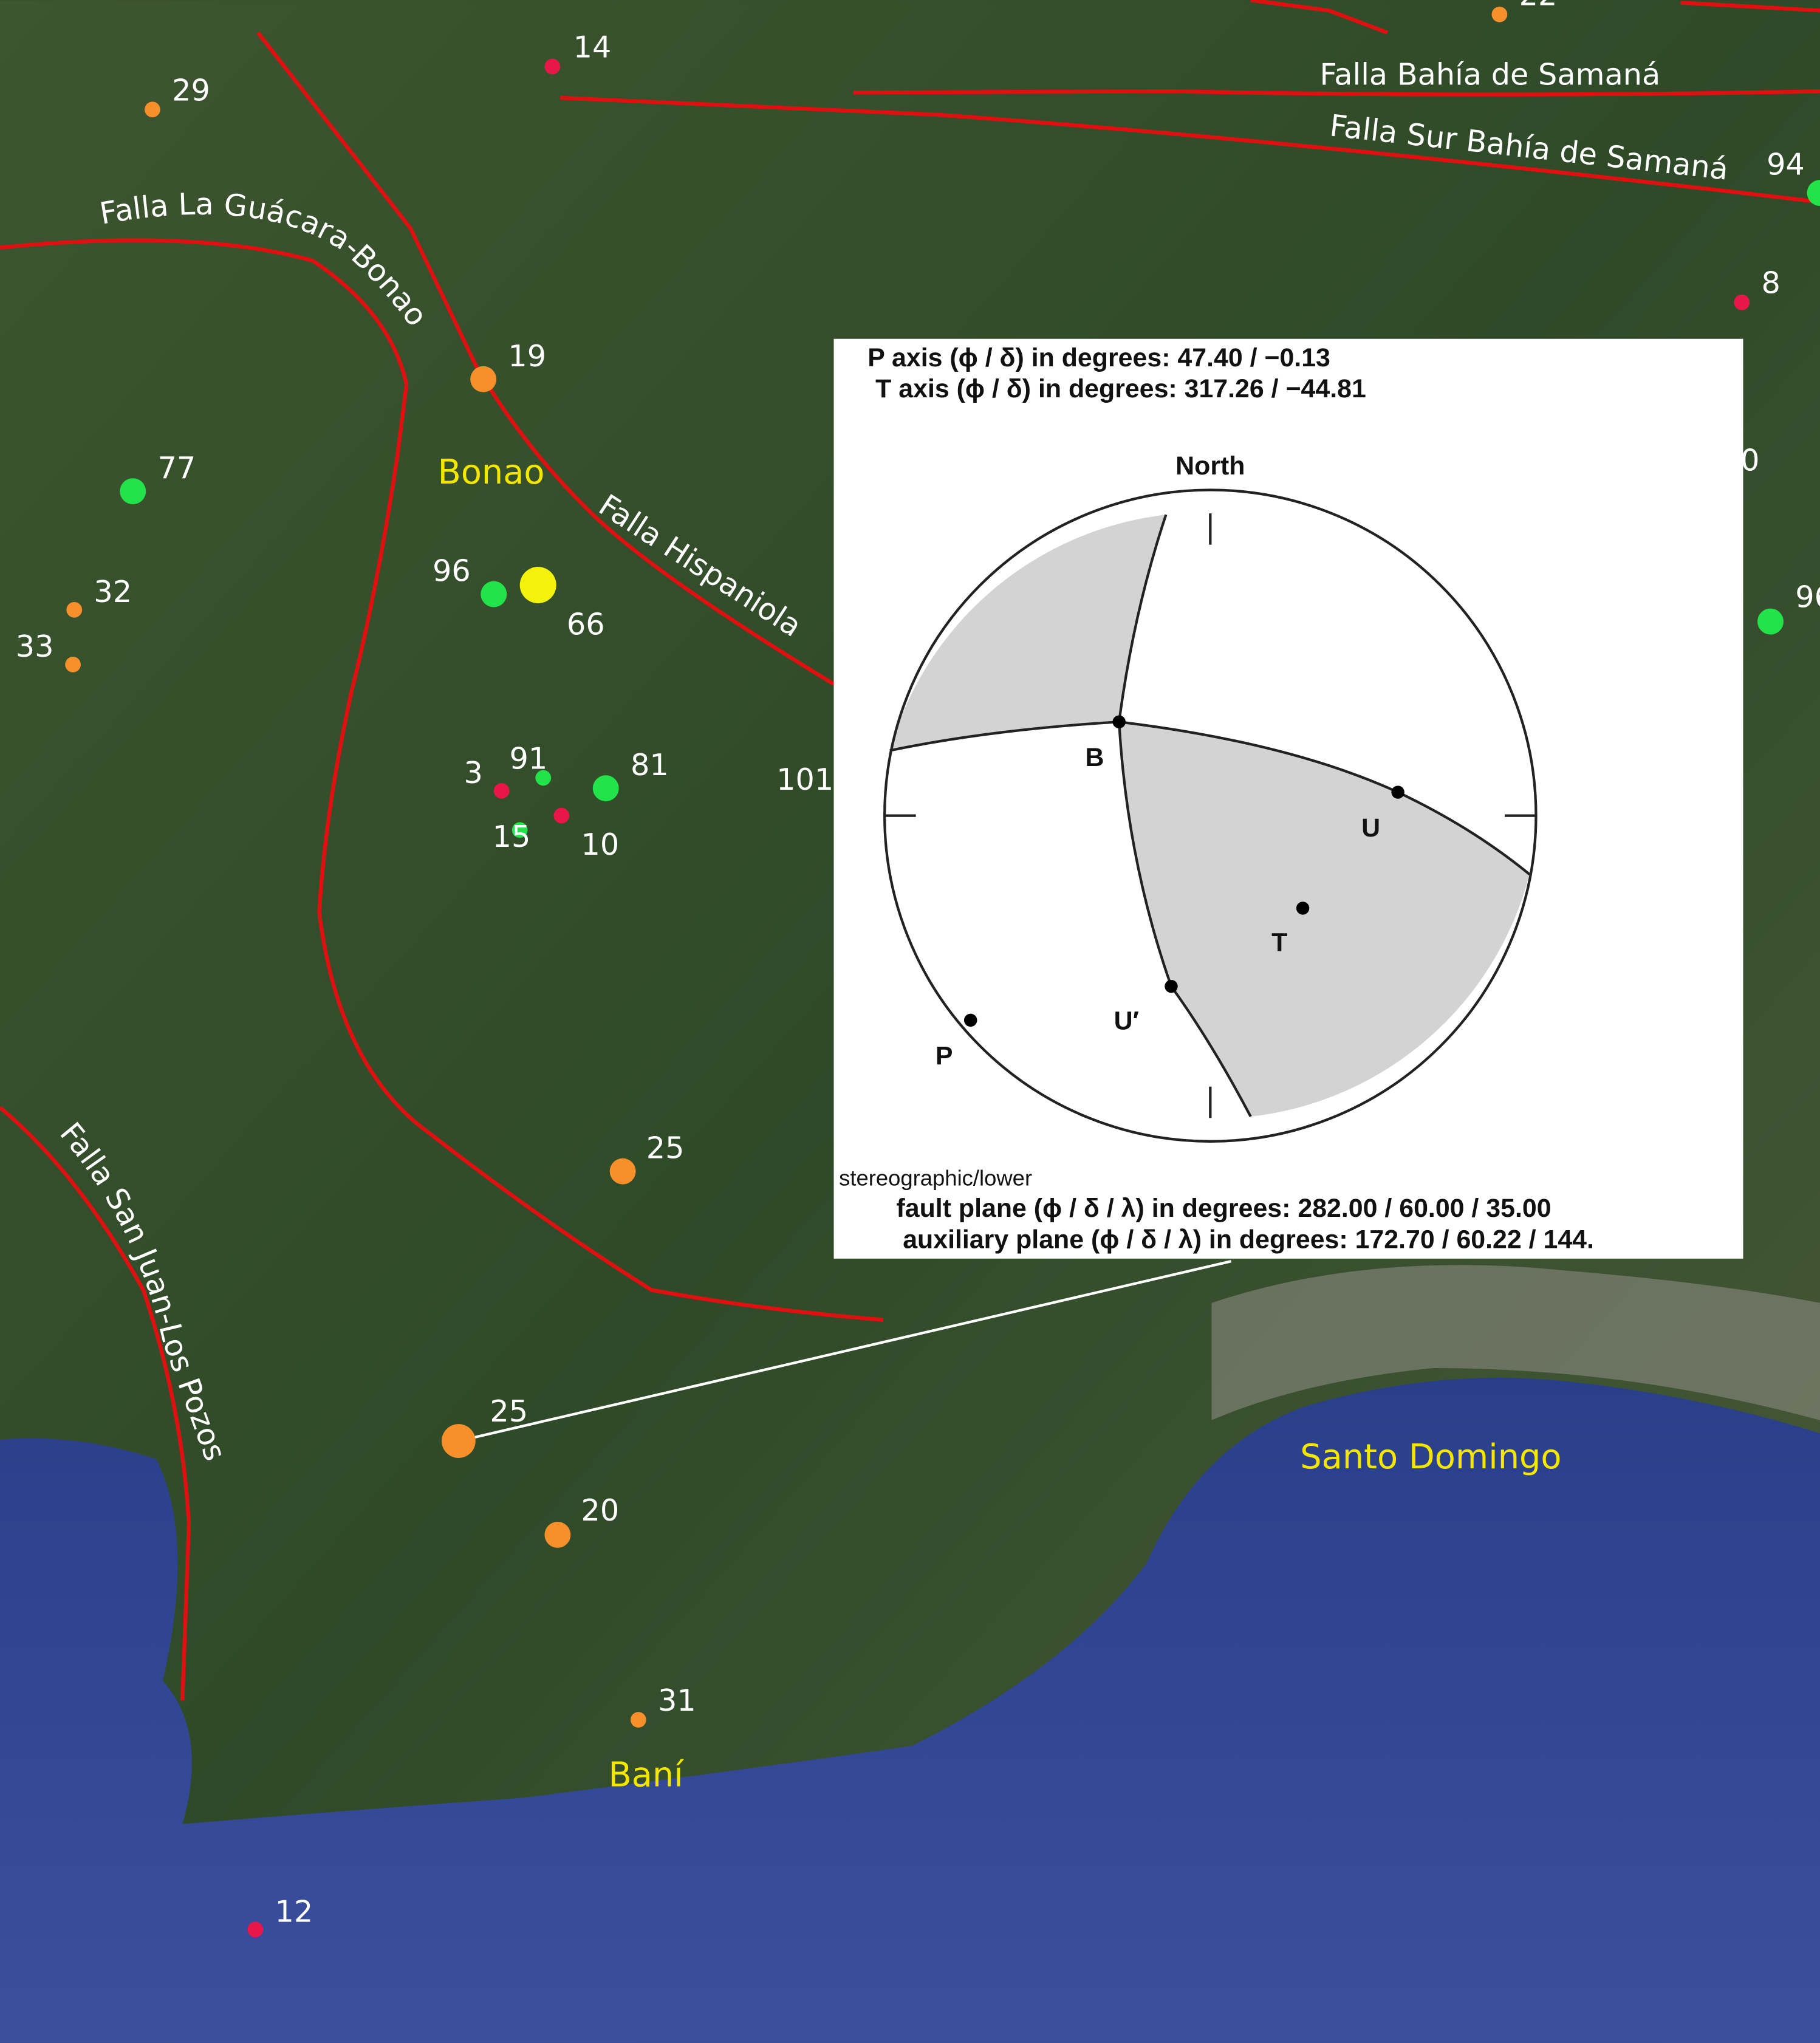 This screenshot has height=2043, width=1820. I want to click on event-label: 81, so click(650, 764).